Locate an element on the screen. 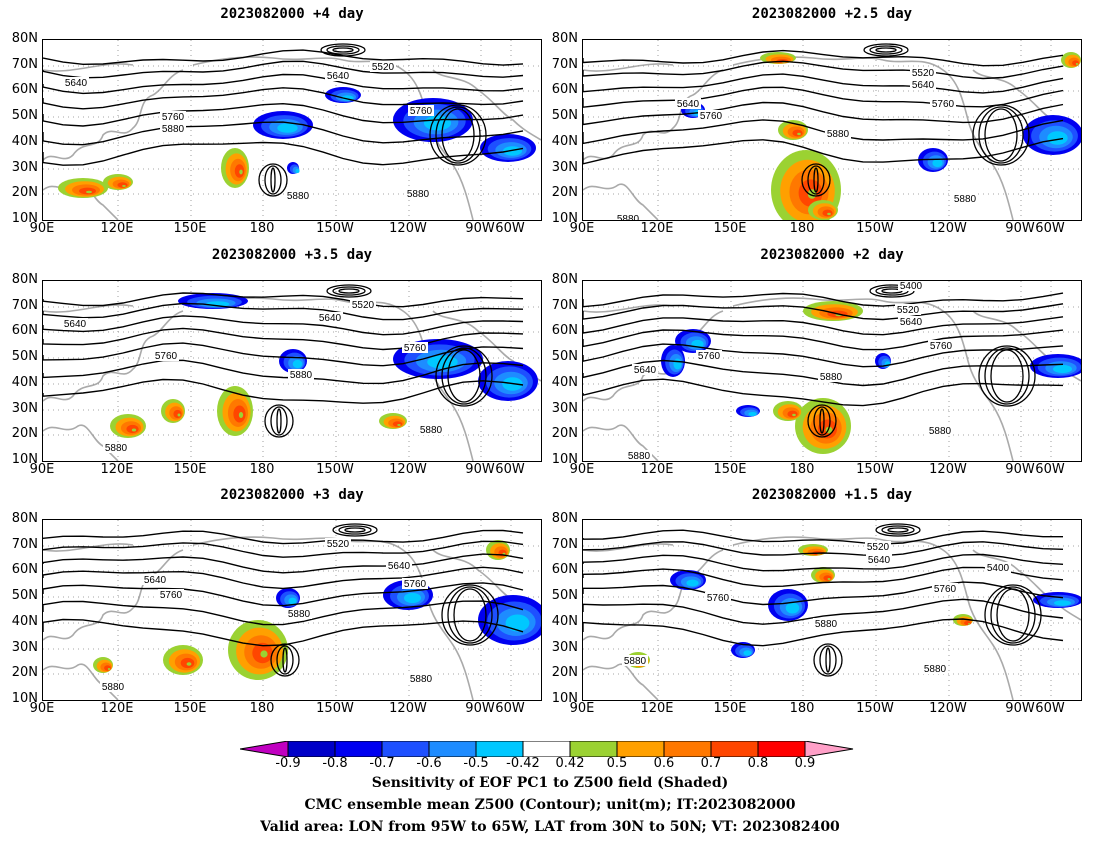  lon-tick-label: 120W is located at coordinates (408, 228).